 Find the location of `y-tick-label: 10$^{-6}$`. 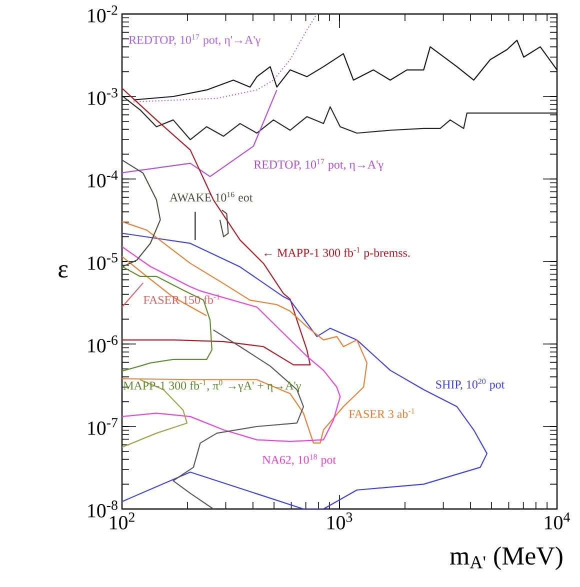

y-tick-label: 10$^{-6}$ is located at coordinates (103, 344).